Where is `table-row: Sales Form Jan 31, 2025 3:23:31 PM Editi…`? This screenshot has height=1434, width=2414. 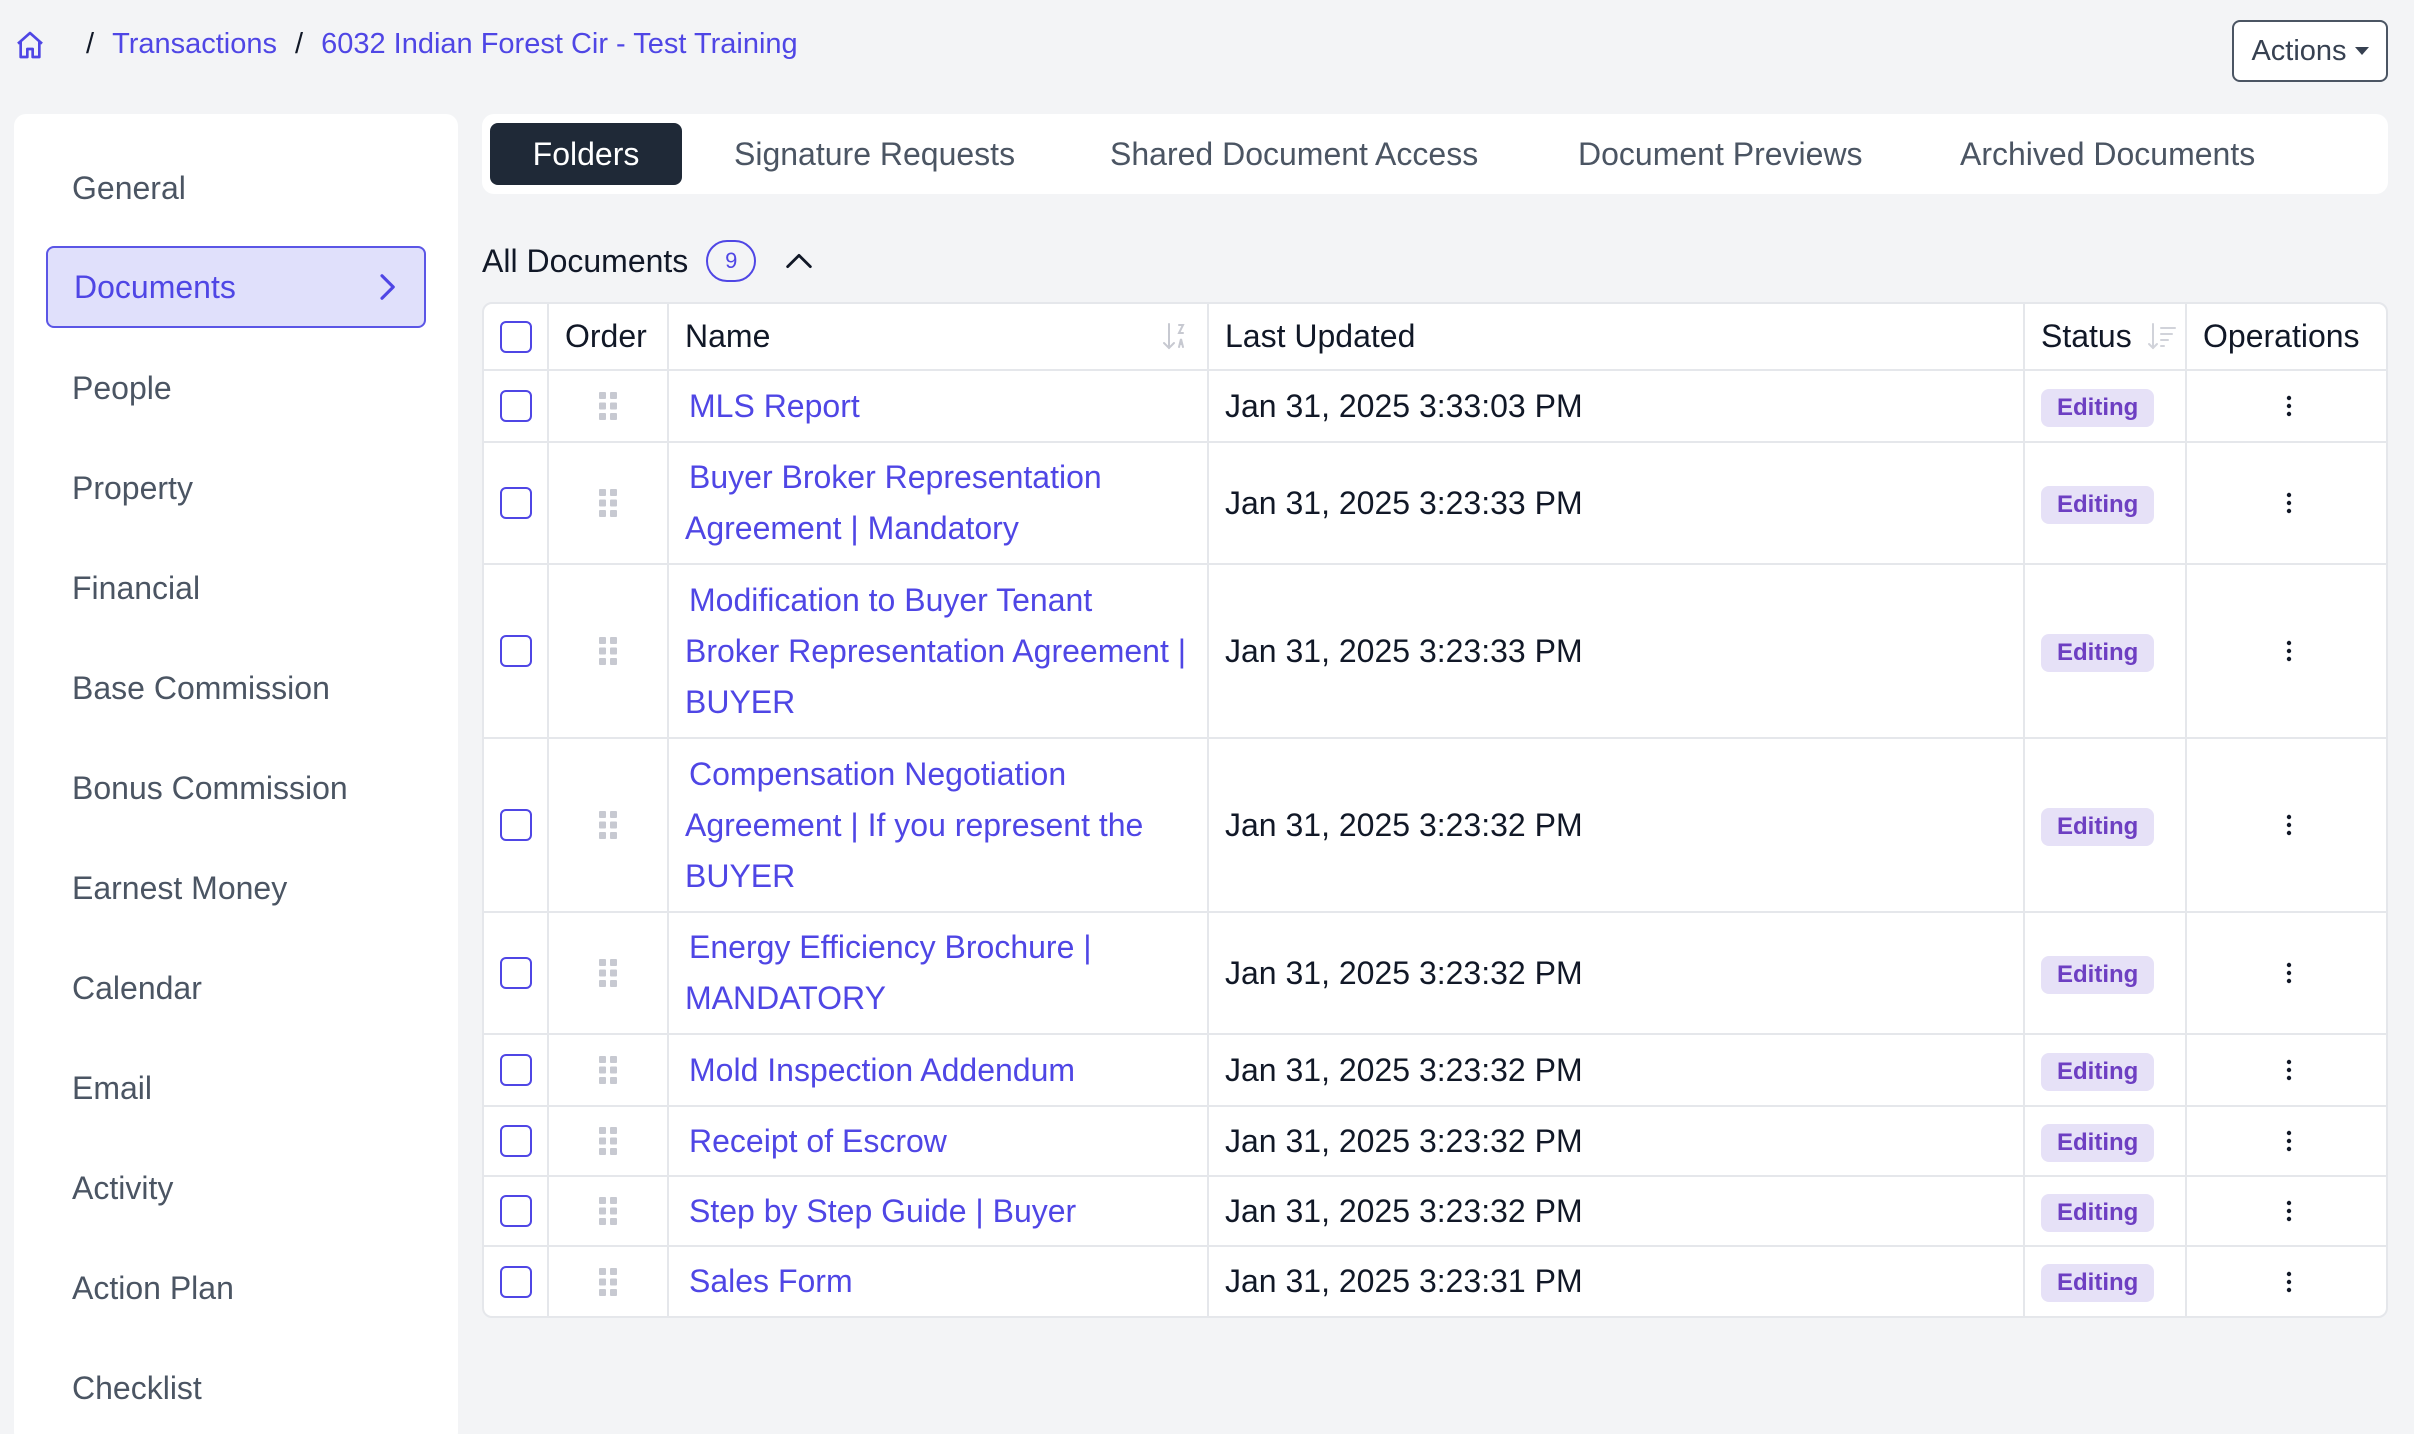
table-row: Sales Form Jan 31, 2025 3:23:31 PM Editi… is located at coordinates (1435, 1281).